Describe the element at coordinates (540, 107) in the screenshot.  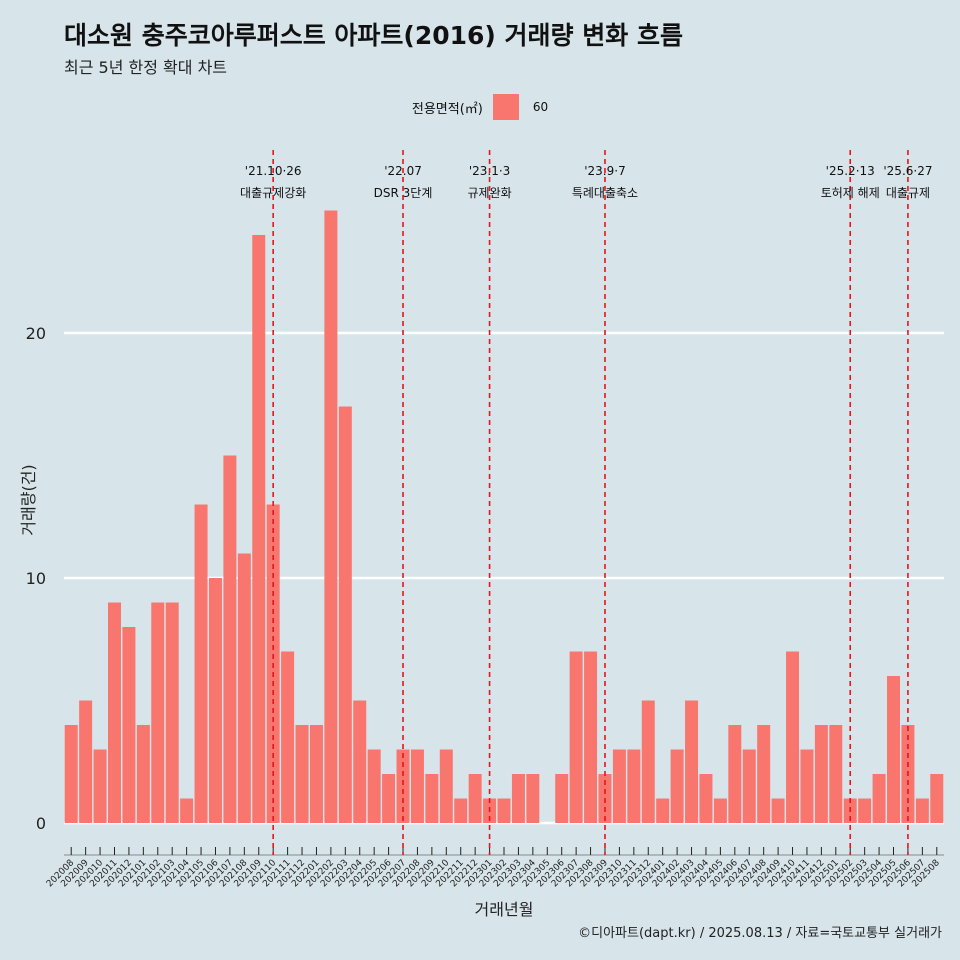
I see `legend-label: 60` at that location.